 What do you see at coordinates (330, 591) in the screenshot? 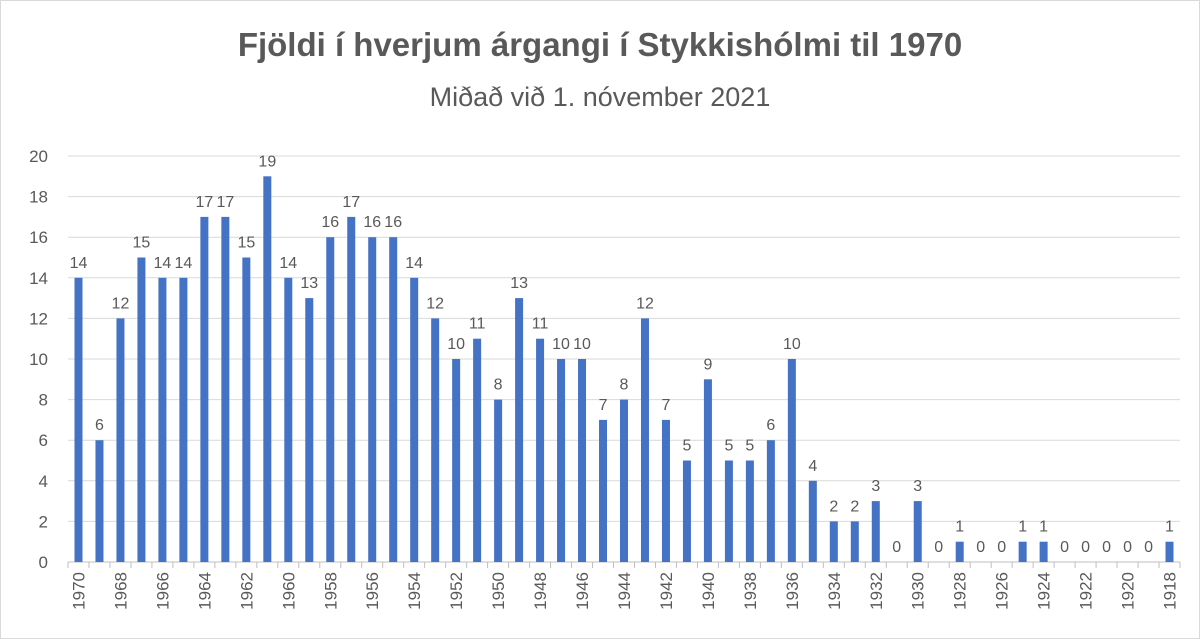
I see `x-tick-label: 1958` at bounding box center [330, 591].